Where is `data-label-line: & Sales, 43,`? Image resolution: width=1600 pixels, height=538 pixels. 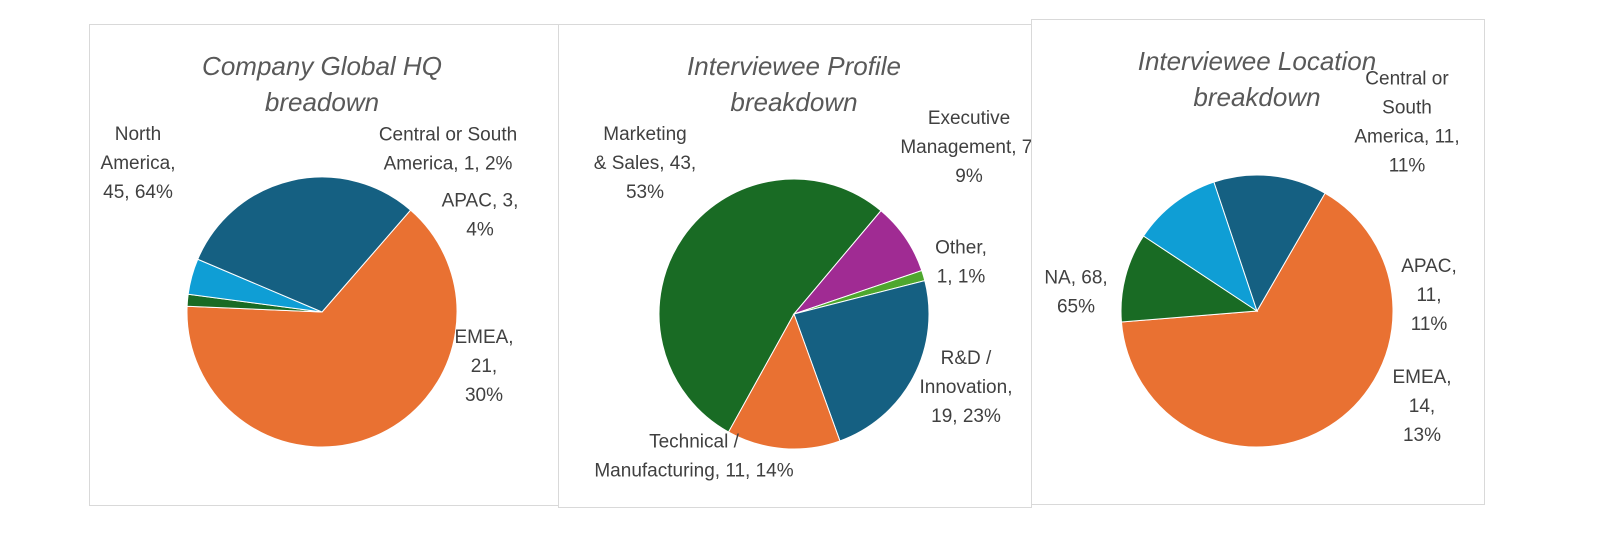
data-label-line: & Sales, 43, is located at coordinates (645, 163).